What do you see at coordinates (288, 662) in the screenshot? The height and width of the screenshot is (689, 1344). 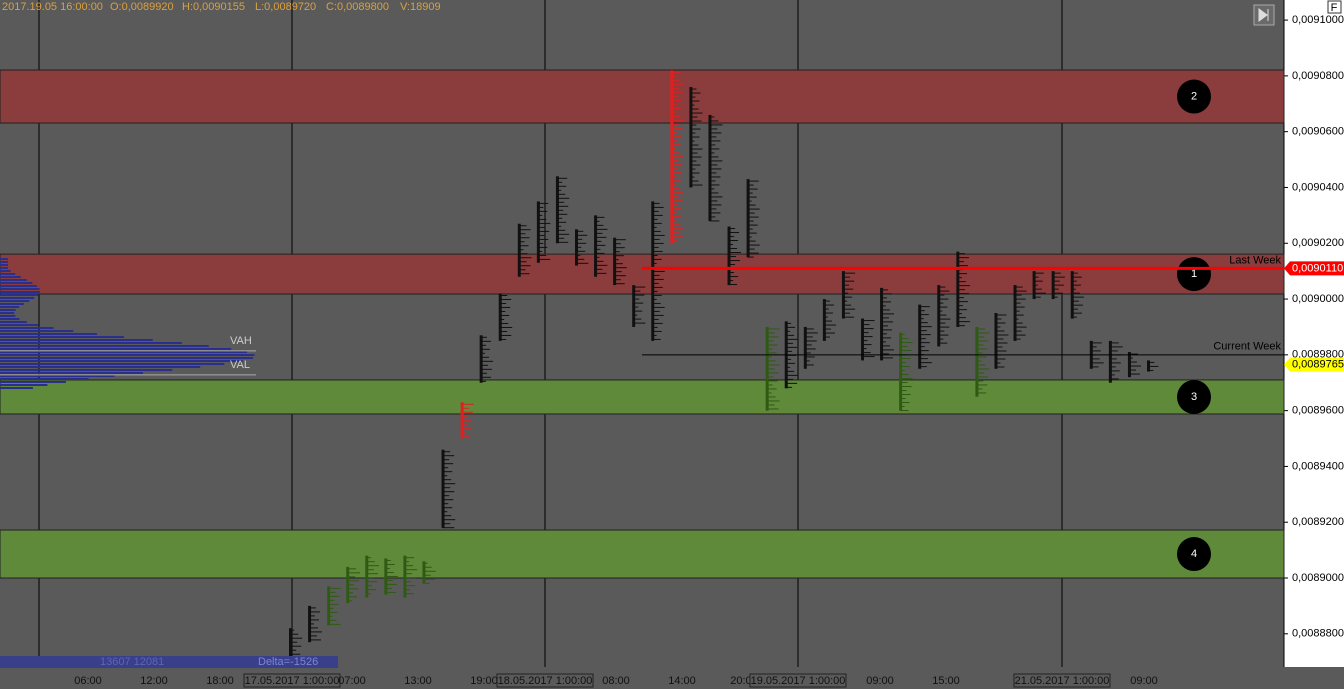 I see `footer-delta: Delta=-1526` at bounding box center [288, 662].